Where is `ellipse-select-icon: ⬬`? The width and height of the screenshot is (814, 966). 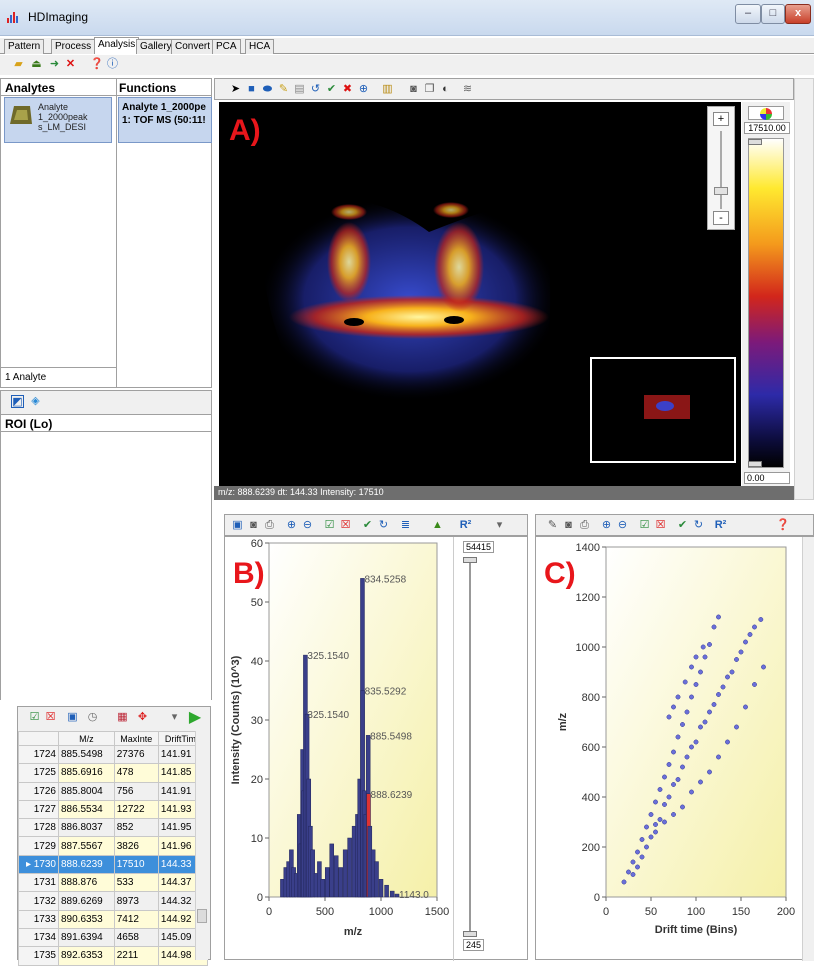 ellipse-select-icon: ⬬ is located at coordinates (267, 89).